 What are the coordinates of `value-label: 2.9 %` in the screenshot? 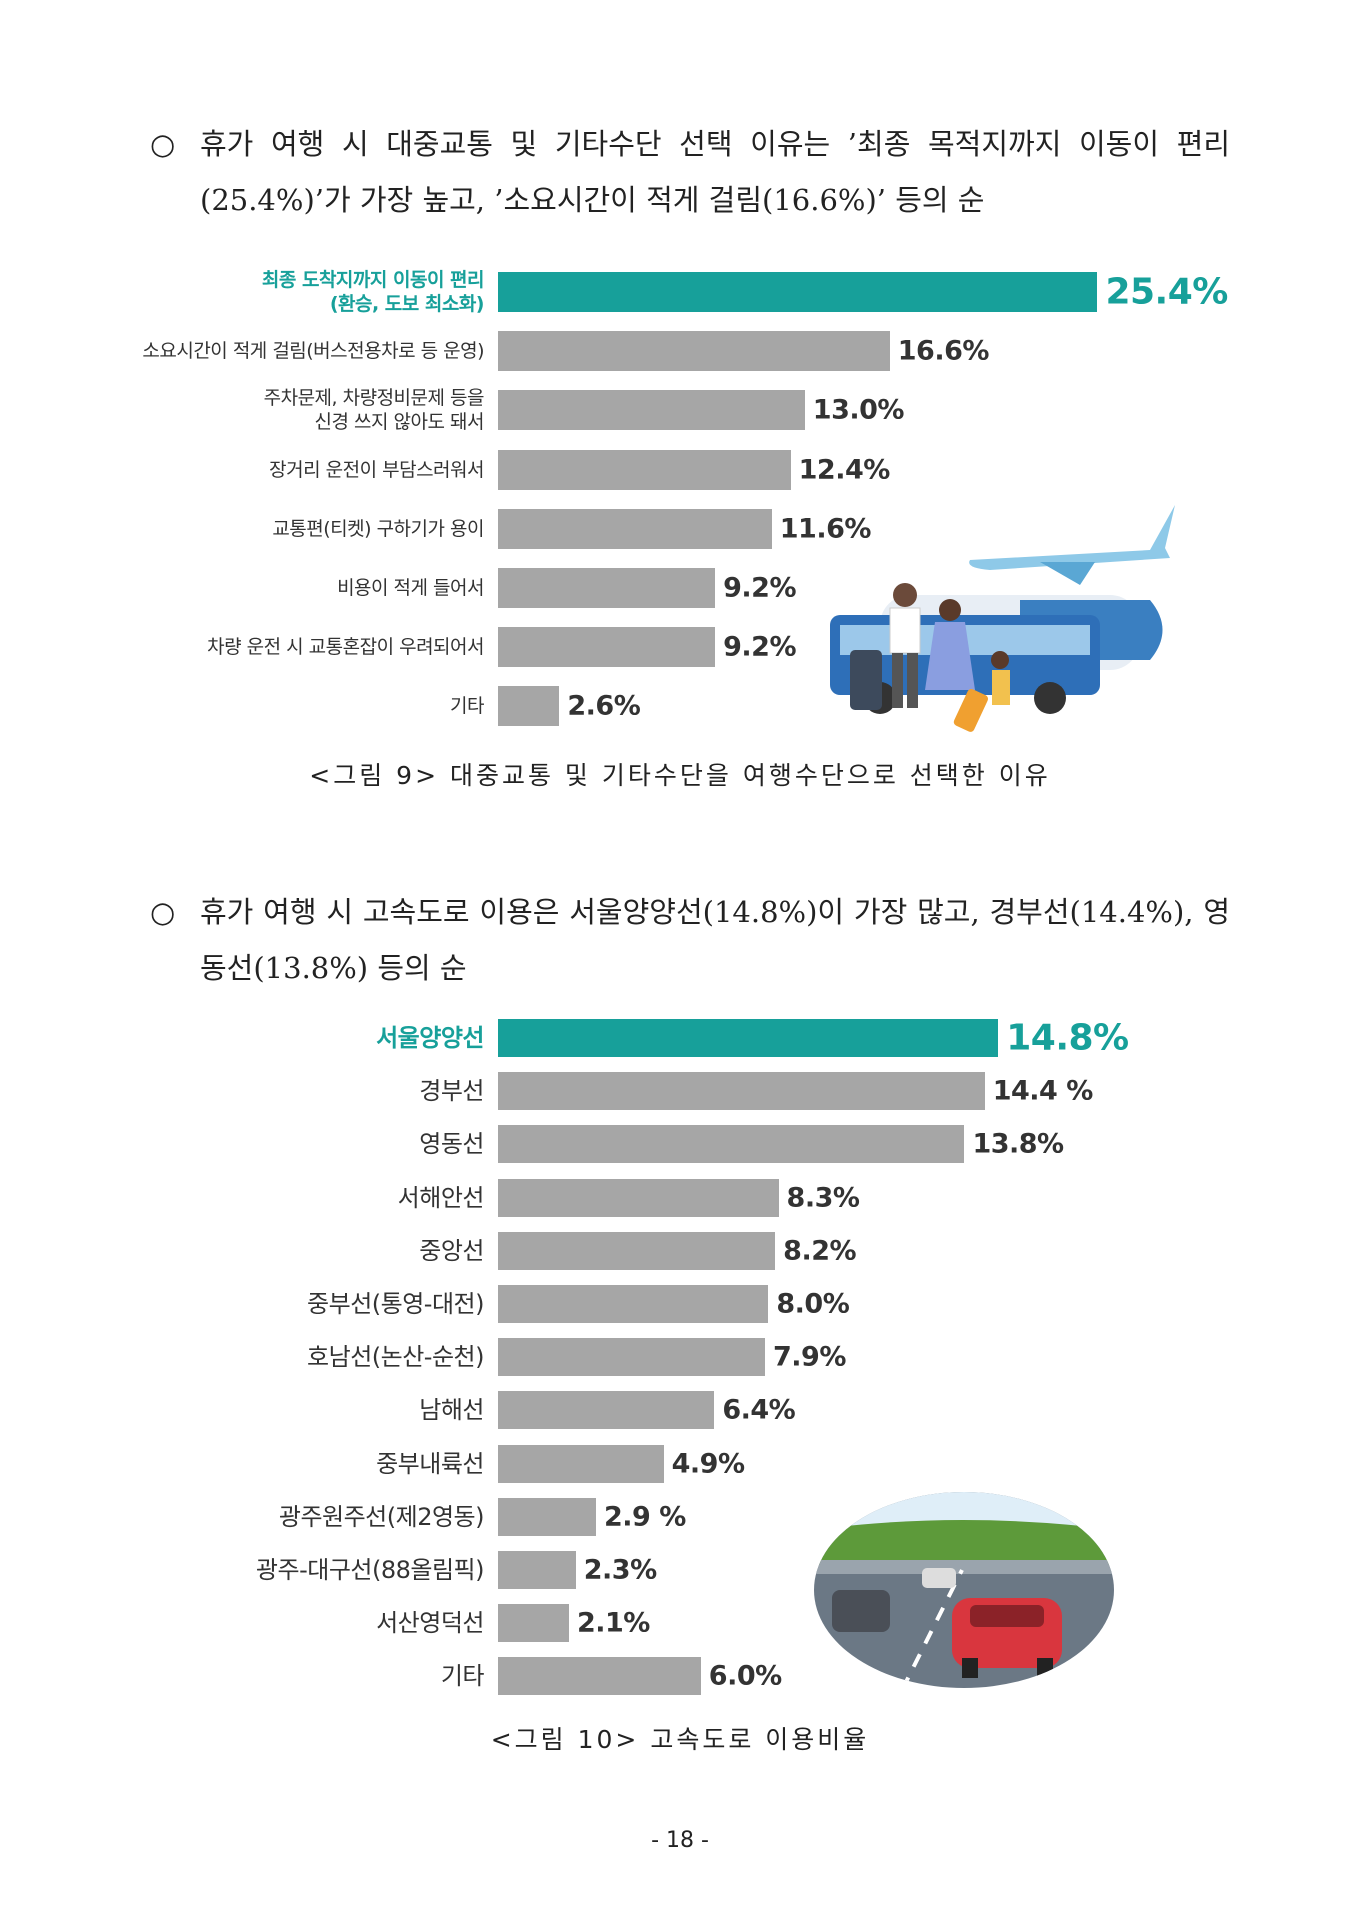 It's located at (645, 1517).